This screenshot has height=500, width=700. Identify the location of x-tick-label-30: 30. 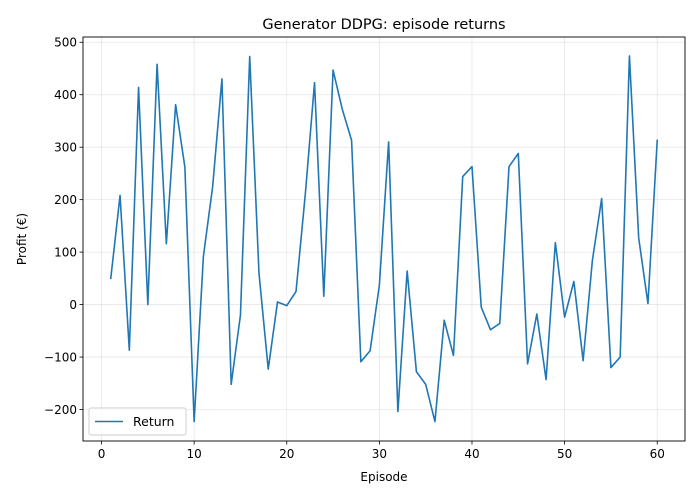
(379, 454).